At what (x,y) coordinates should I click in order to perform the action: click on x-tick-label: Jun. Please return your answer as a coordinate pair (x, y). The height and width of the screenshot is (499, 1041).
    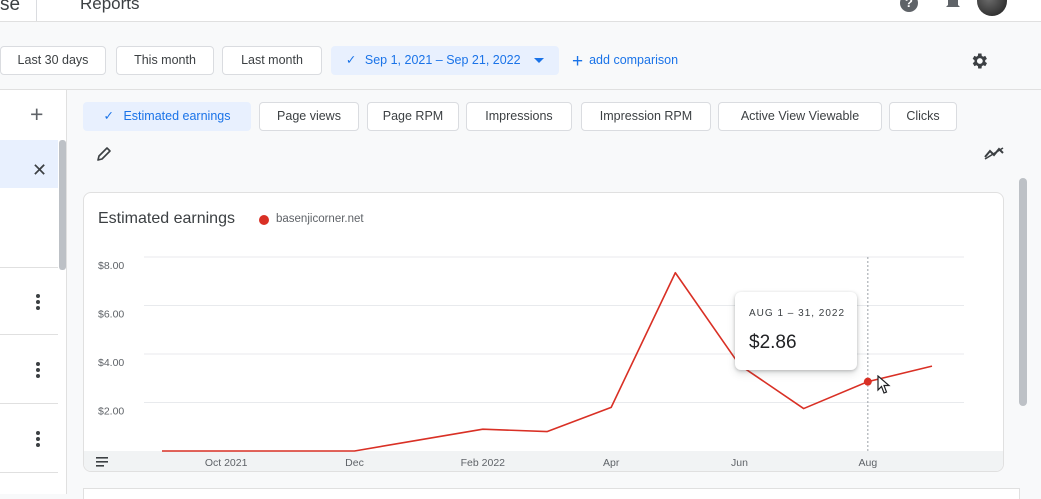
    Looking at the image, I should click on (739, 463).